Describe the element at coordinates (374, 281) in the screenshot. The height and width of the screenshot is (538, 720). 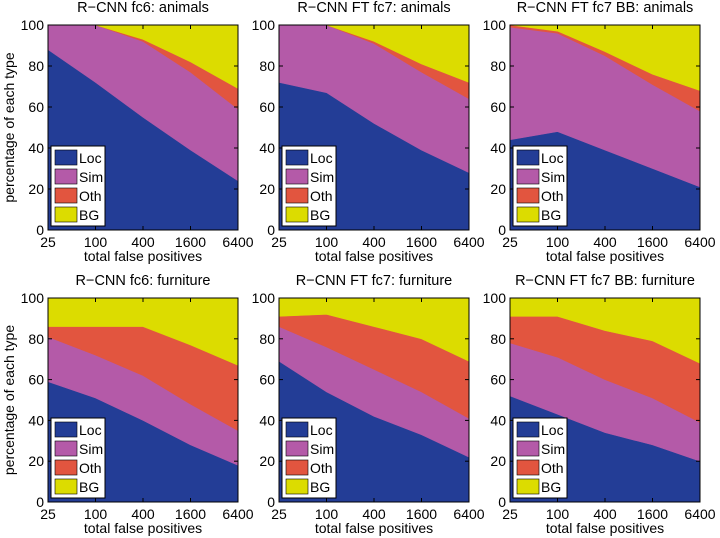
I see `chart-title: R−CNN FT fc7: furniture` at that location.